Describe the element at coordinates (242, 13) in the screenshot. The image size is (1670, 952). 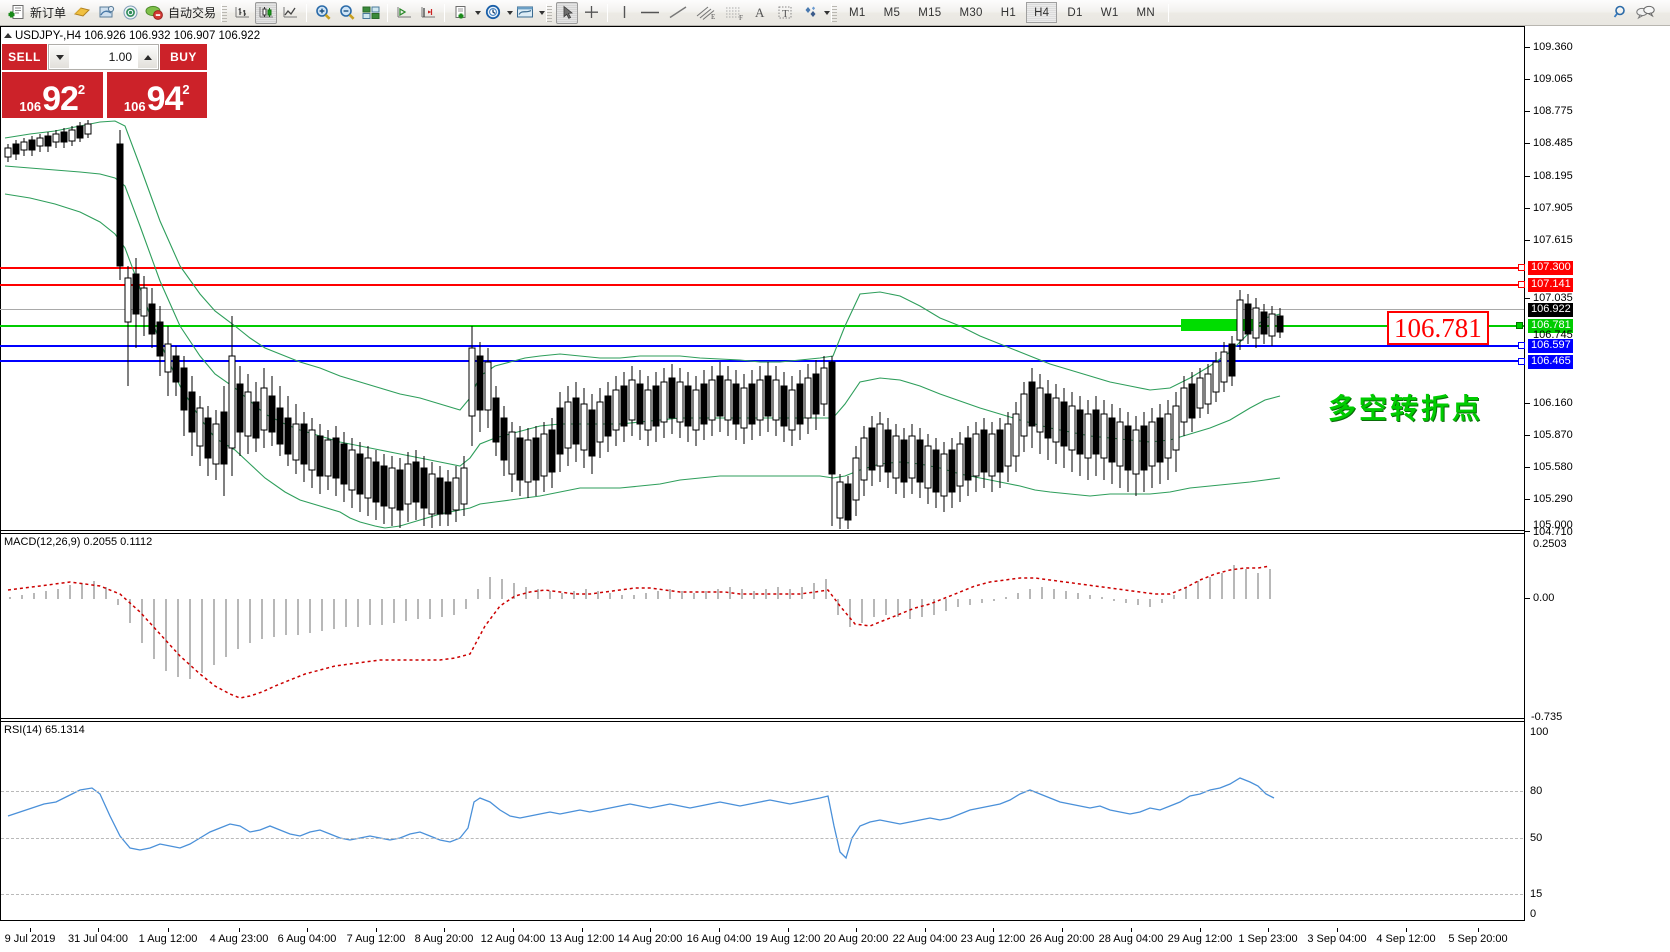
I see `bar-chart-icon` at that location.